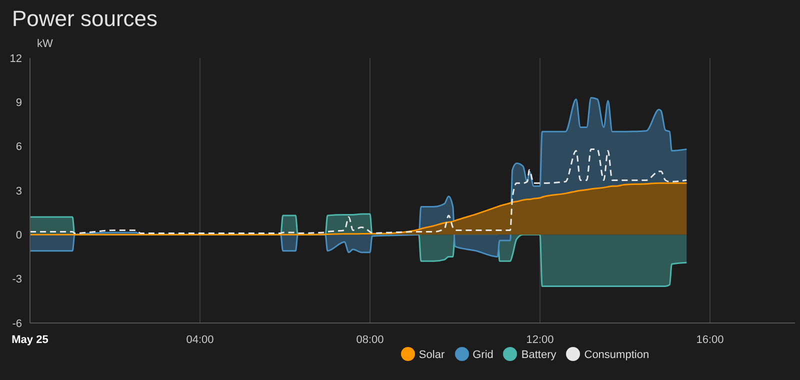  What do you see at coordinates (17, 324) in the screenshot?
I see `y-tick-label: -6` at bounding box center [17, 324].